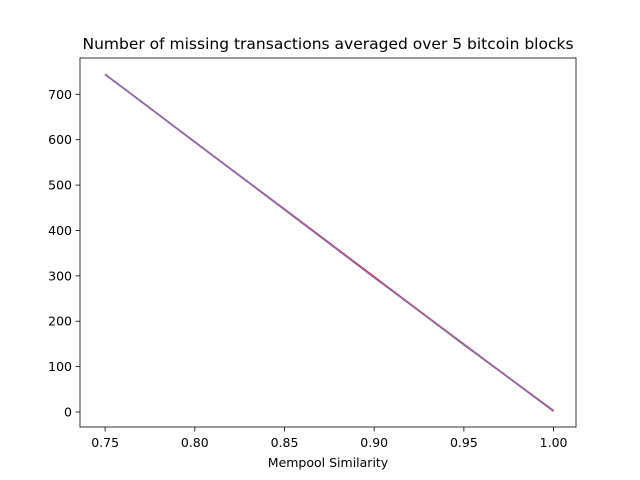 The width and height of the screenshot is (640, 480). What do you see at coordinates (554, 442) in the screenshot?
I see `x-tick-label: 1.00` at bounding box center [554, 442].